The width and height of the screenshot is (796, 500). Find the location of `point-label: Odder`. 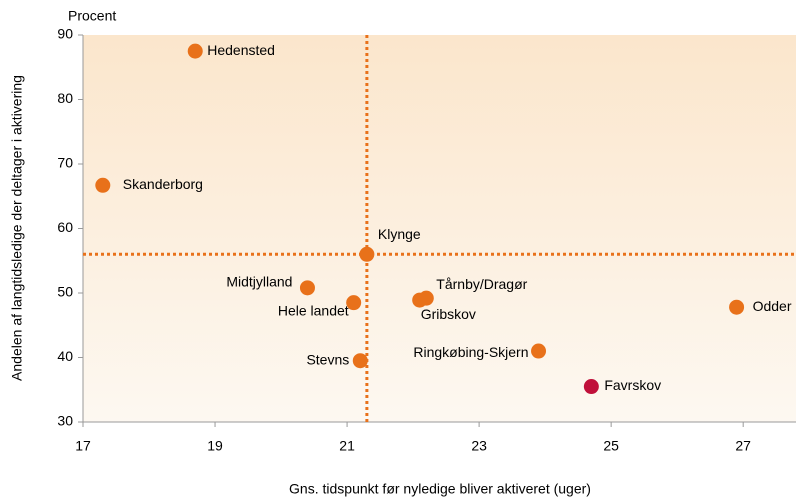

point-label: Odder is located at coordinates (772, 306).